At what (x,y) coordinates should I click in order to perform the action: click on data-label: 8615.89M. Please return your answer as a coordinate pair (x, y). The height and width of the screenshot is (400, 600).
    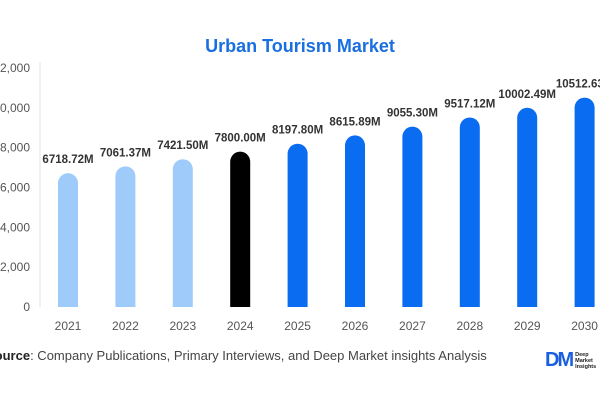
    Looking at the image, I should click on (354, 122).